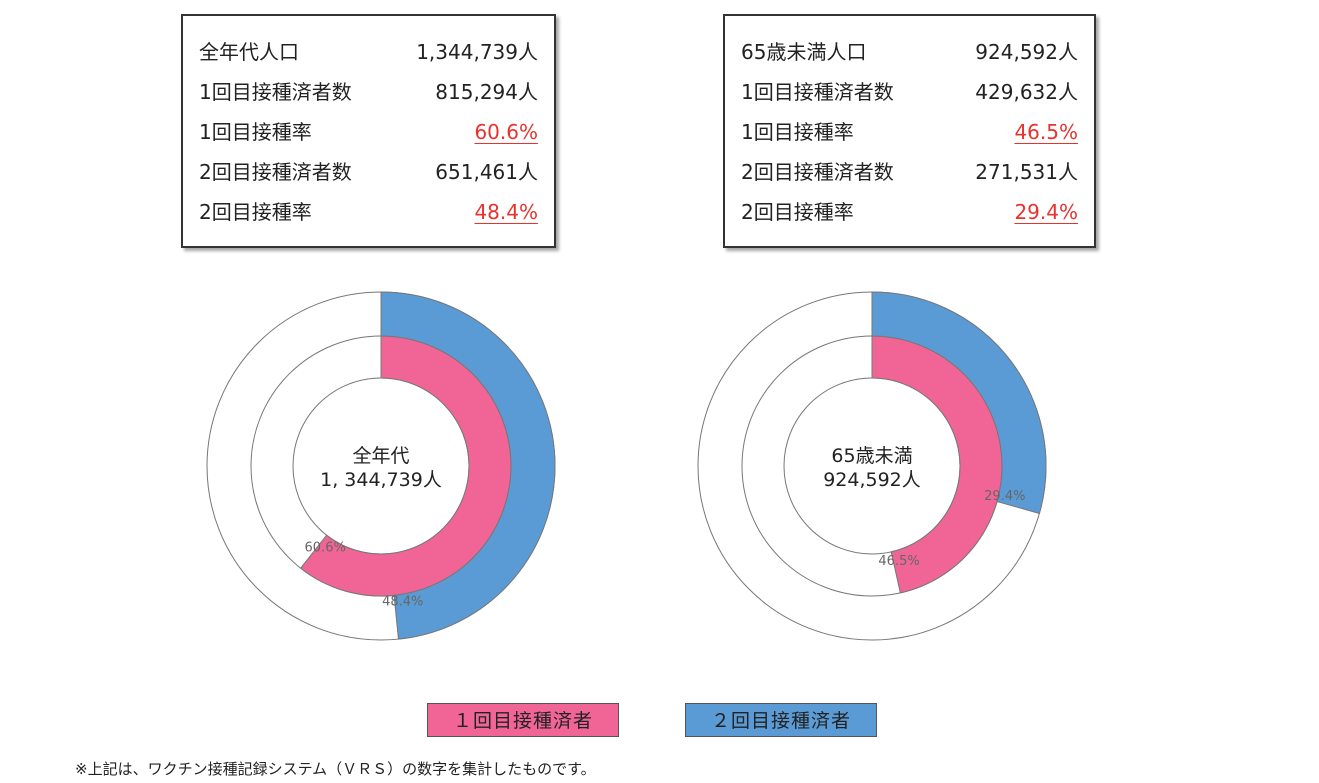  What do you see at coordinates (368, 216) in the screenshot?
I see `stat-row: 2回目接種率 48.4%` at bounding box center [368, 216].